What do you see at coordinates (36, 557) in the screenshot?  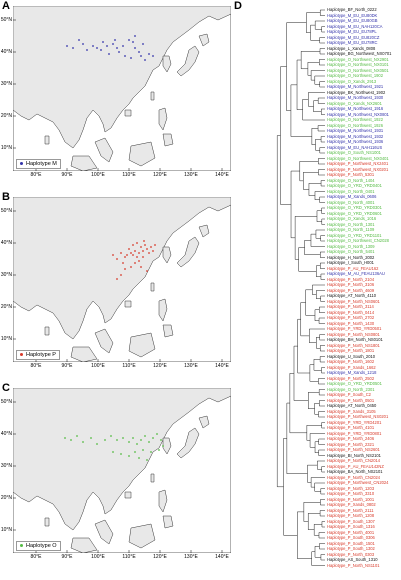 I see `longitude-label: 80°E` at bounding box center [36, 557].